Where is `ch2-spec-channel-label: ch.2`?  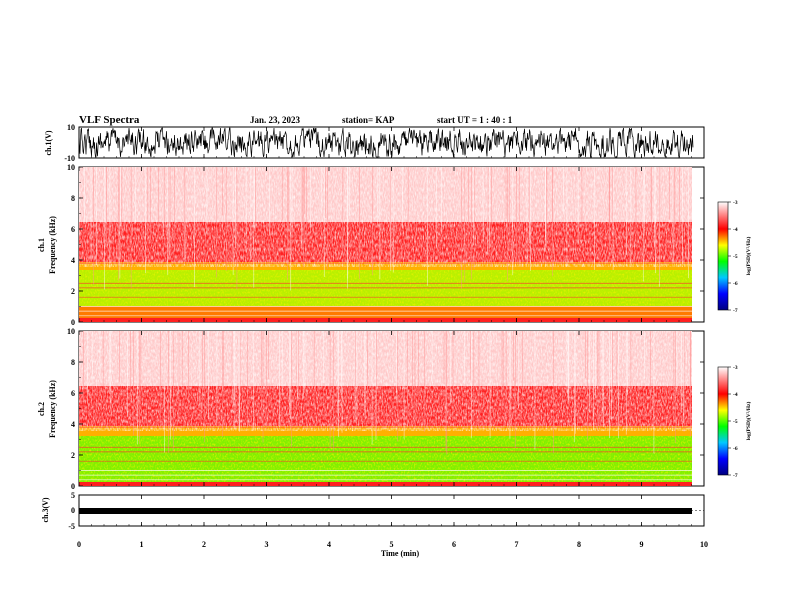 ch2-spec-channel-label: ch.2 is located at coordinates (41, 409).